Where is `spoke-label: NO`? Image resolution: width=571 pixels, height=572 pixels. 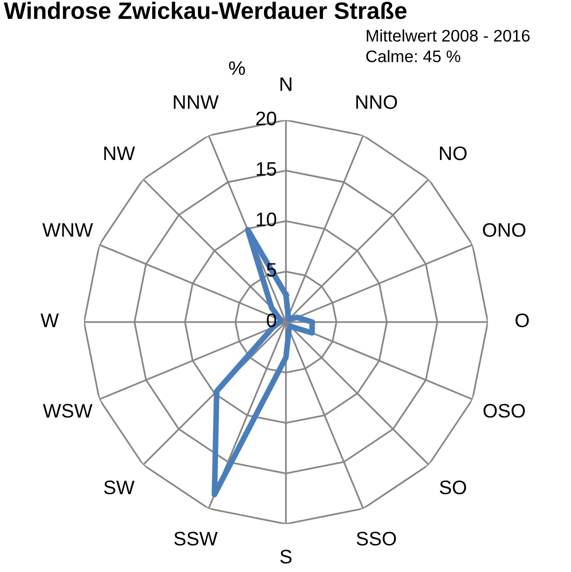
spoke-label: NO is located at coordinates (453, 153).